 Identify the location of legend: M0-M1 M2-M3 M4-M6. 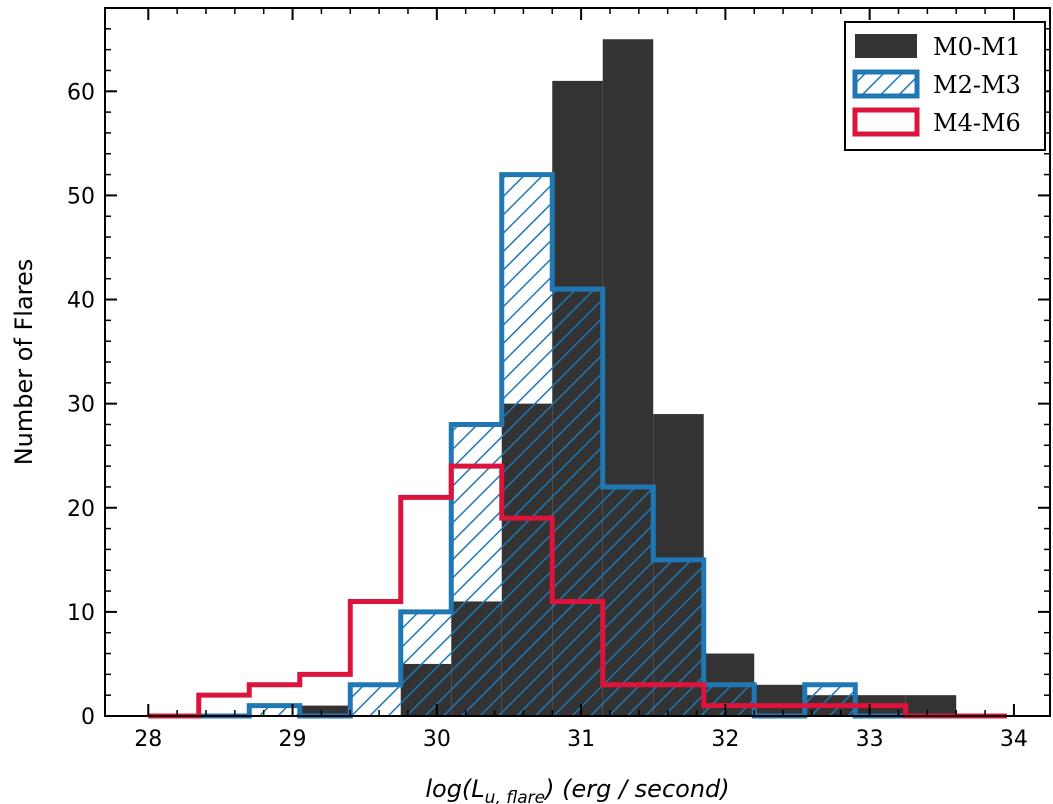
(945, 86).